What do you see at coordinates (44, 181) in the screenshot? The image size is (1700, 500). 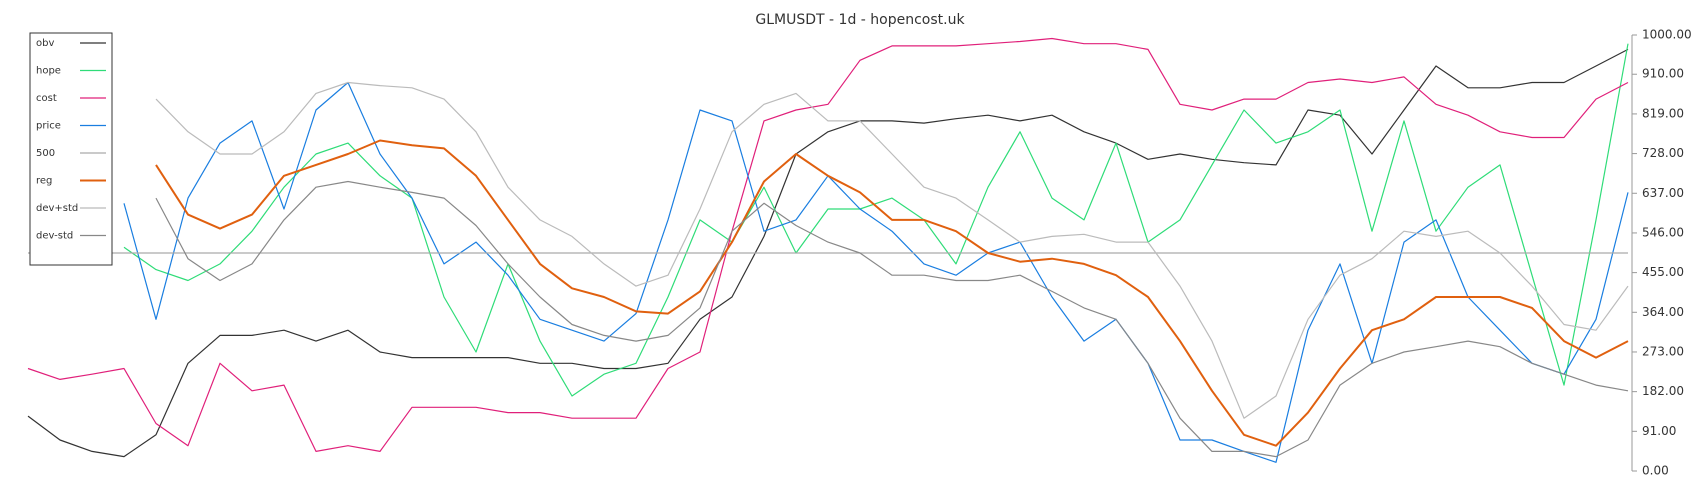 I see `legend-label: reg` at bounding box center [44, 181].